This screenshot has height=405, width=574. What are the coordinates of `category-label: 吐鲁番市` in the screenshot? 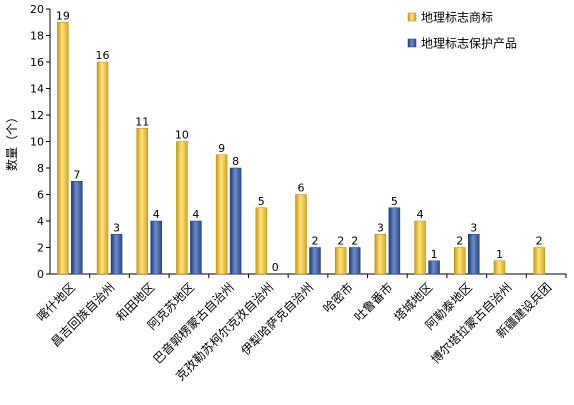 It's located at (373, 302).